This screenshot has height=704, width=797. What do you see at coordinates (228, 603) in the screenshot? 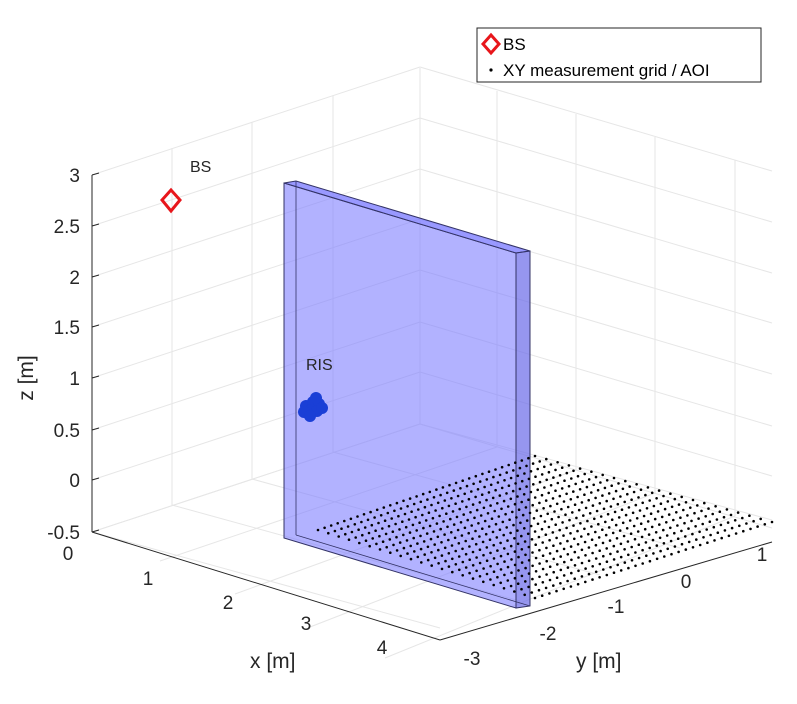
I see `x-tick-label: 2` at bounding box center [228, 603].